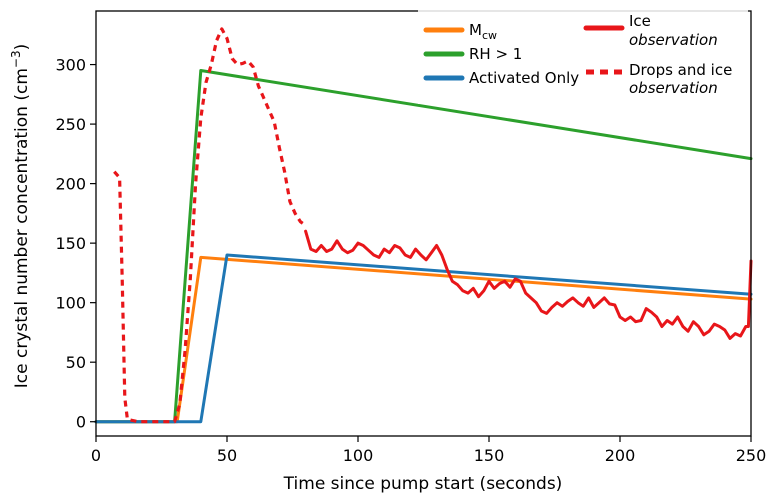 This screenshot has height=495, width=773. I want to click on y-axis-label-main: Ice crystal number concentration (cm, so click(22, 228).